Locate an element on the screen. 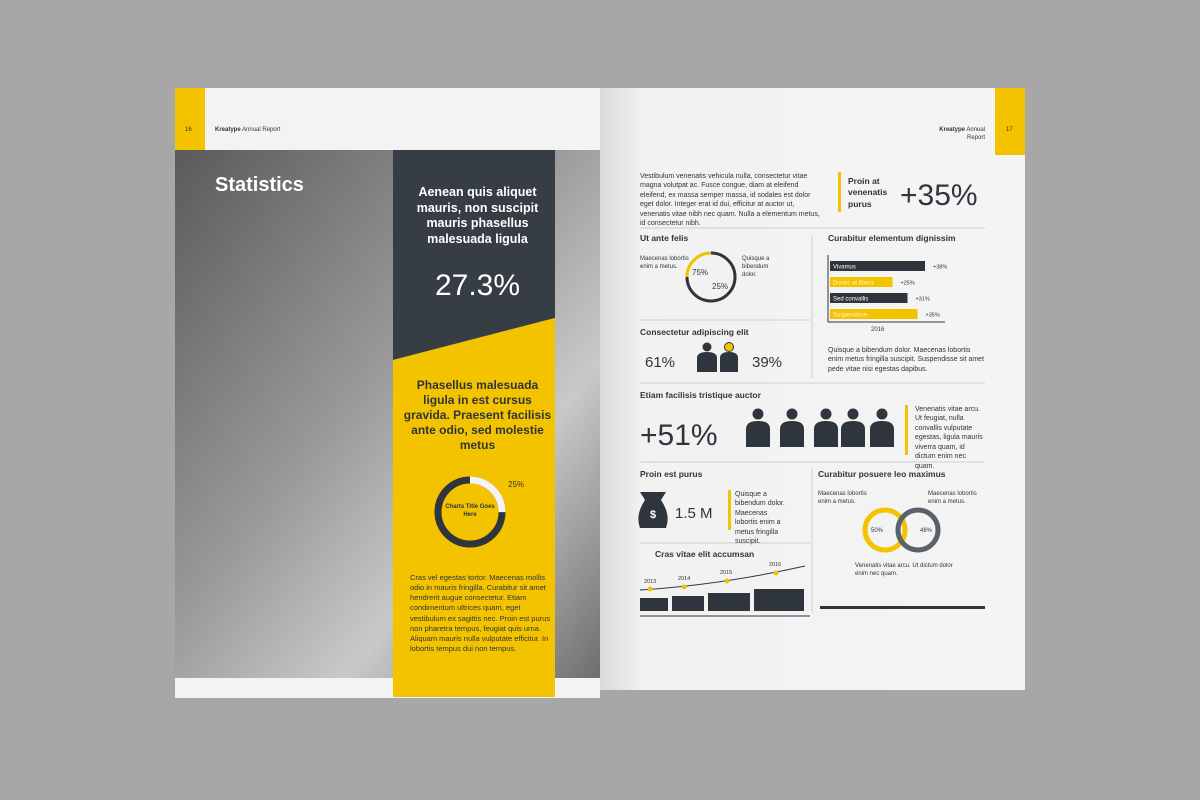  bar-value: +35% is located at coordinates (933, 316).